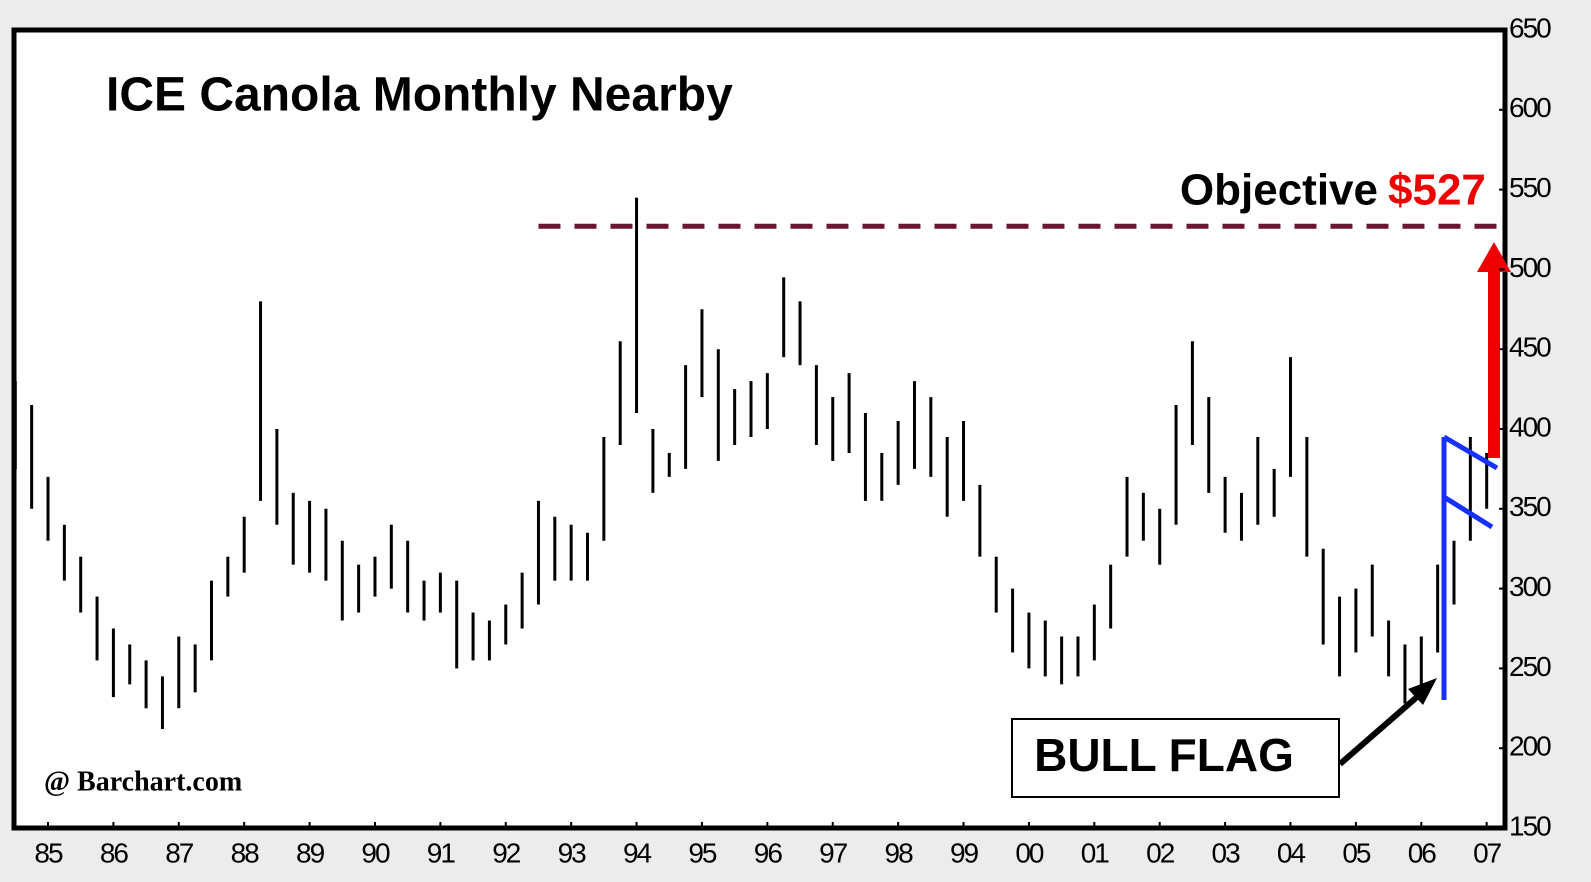  What do you see at coordinates (1530, 267) in the screenshot?
I see `y-tick-label: 500` at bounding box center [1530, 267].